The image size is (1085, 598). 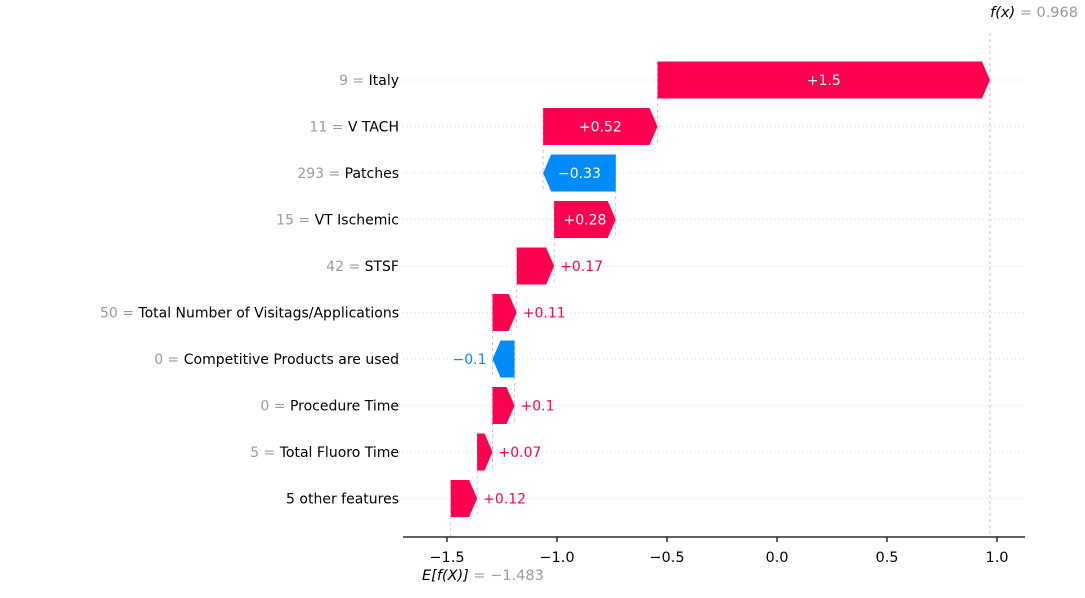 What do you see at coordinates (666, 558) in the screenshot?
I see `x-axis-tick-label: −0.5` at bounding box center [666, 558].